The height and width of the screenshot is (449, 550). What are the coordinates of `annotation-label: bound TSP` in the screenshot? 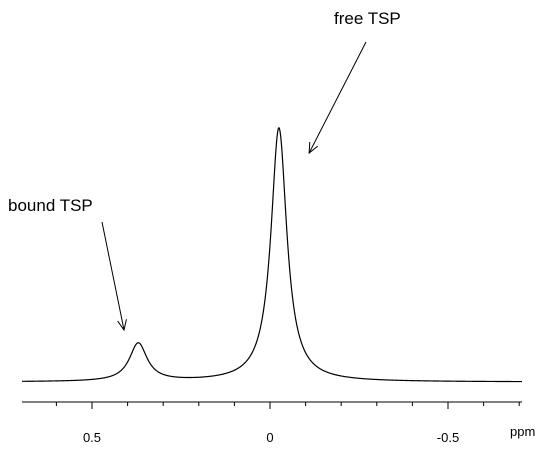 It's located at (50, 205).